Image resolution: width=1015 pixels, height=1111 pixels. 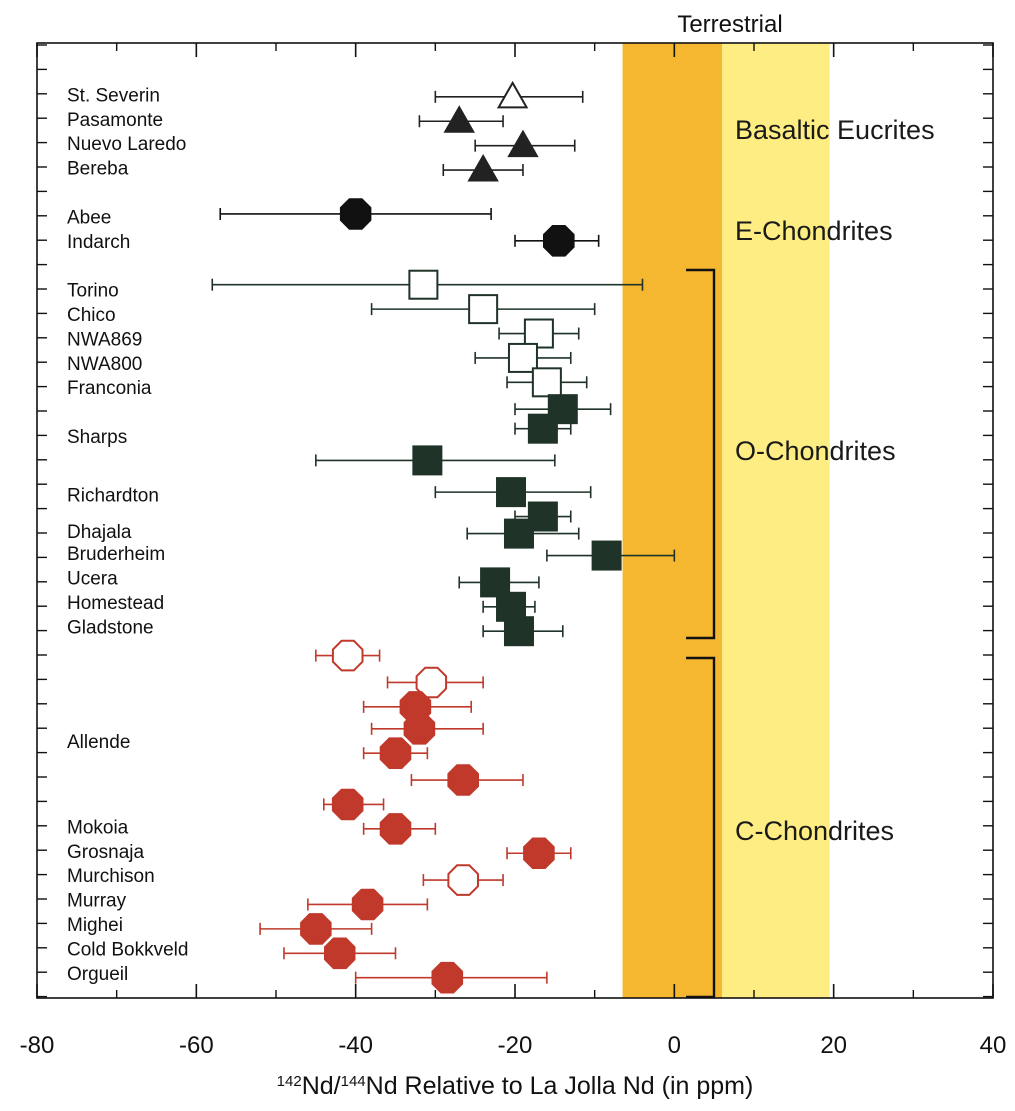 What do you see at coordinates (814, 231) in the screenshot?
I see `group-label-e-chondrites: E-Chondrites` at bounding box center [814, 231].